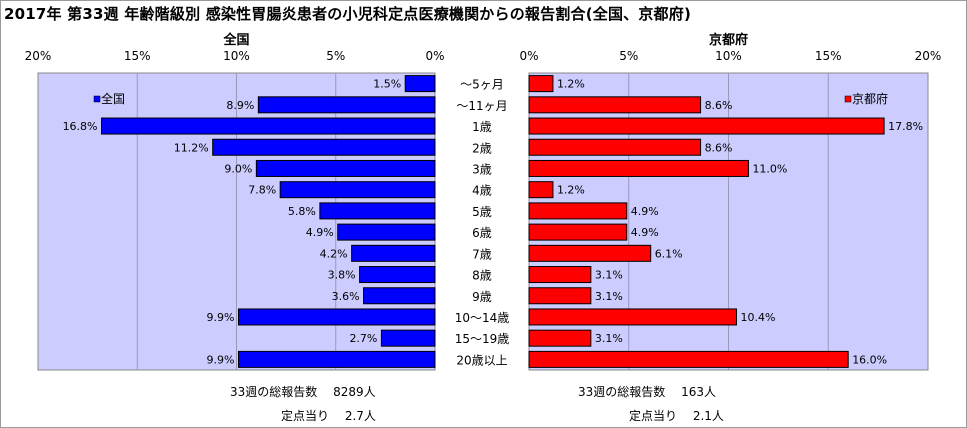 The height and width of the screenshot is (428, 967). Describe the element at coordinates (481, 360) in the screenshot. I see `category-label: 20歳以上` at that location.